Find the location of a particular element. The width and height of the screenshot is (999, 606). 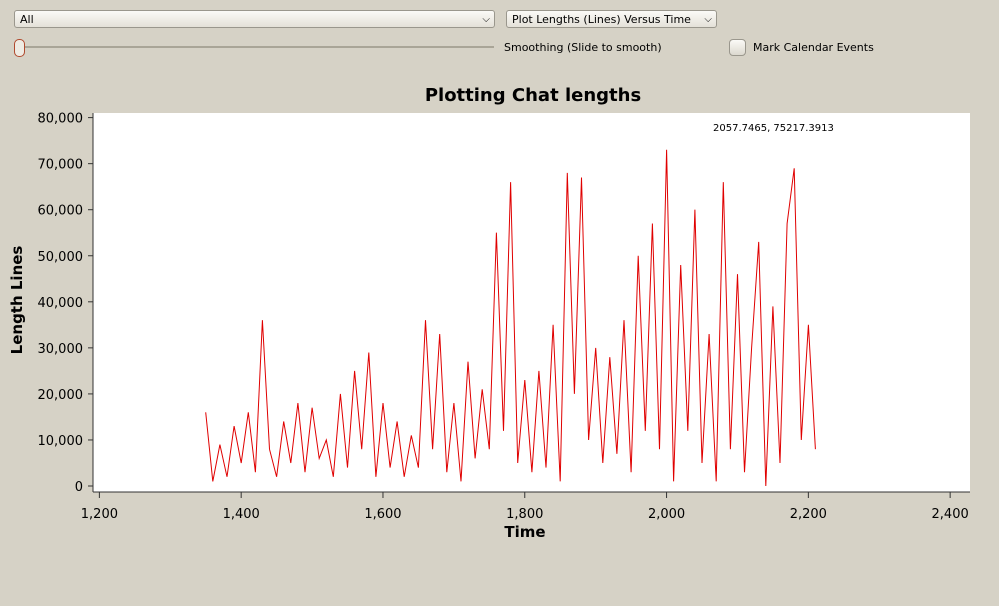

y-tick-label: 80,000 is located at coordinates (61, 119).